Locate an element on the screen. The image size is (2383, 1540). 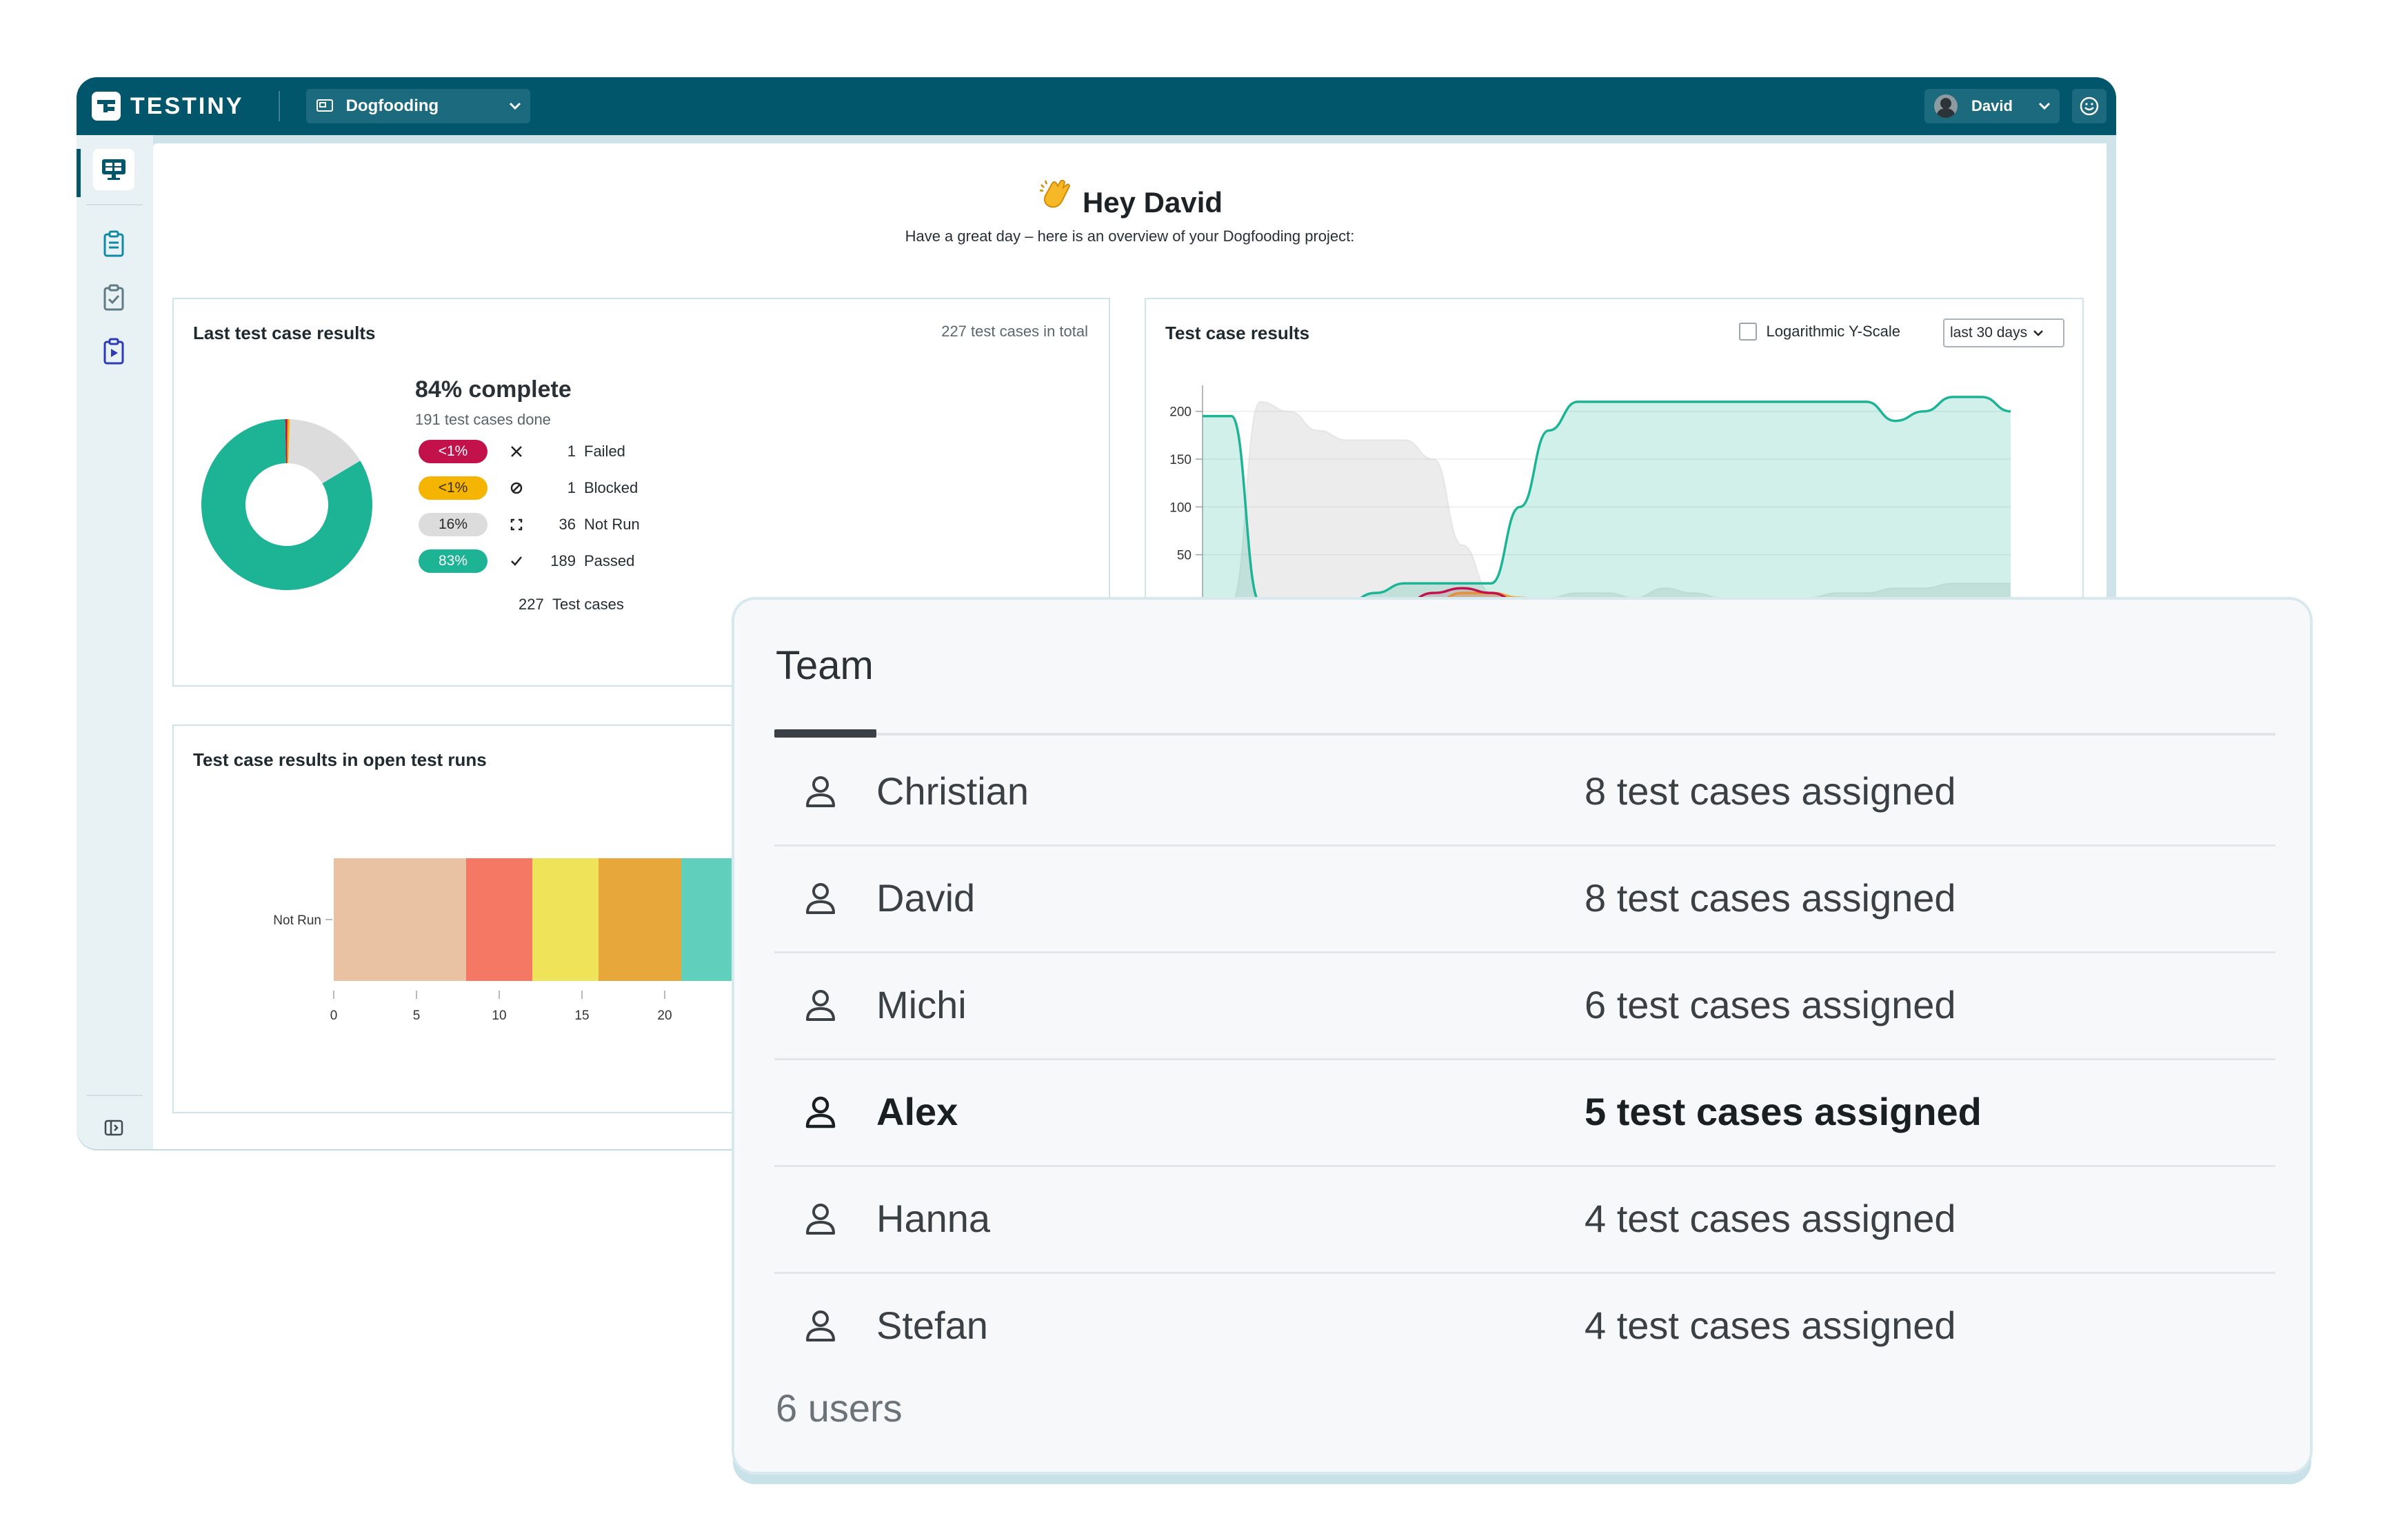
date-range-value: last 30 days is located at coordinates (1989, 333).